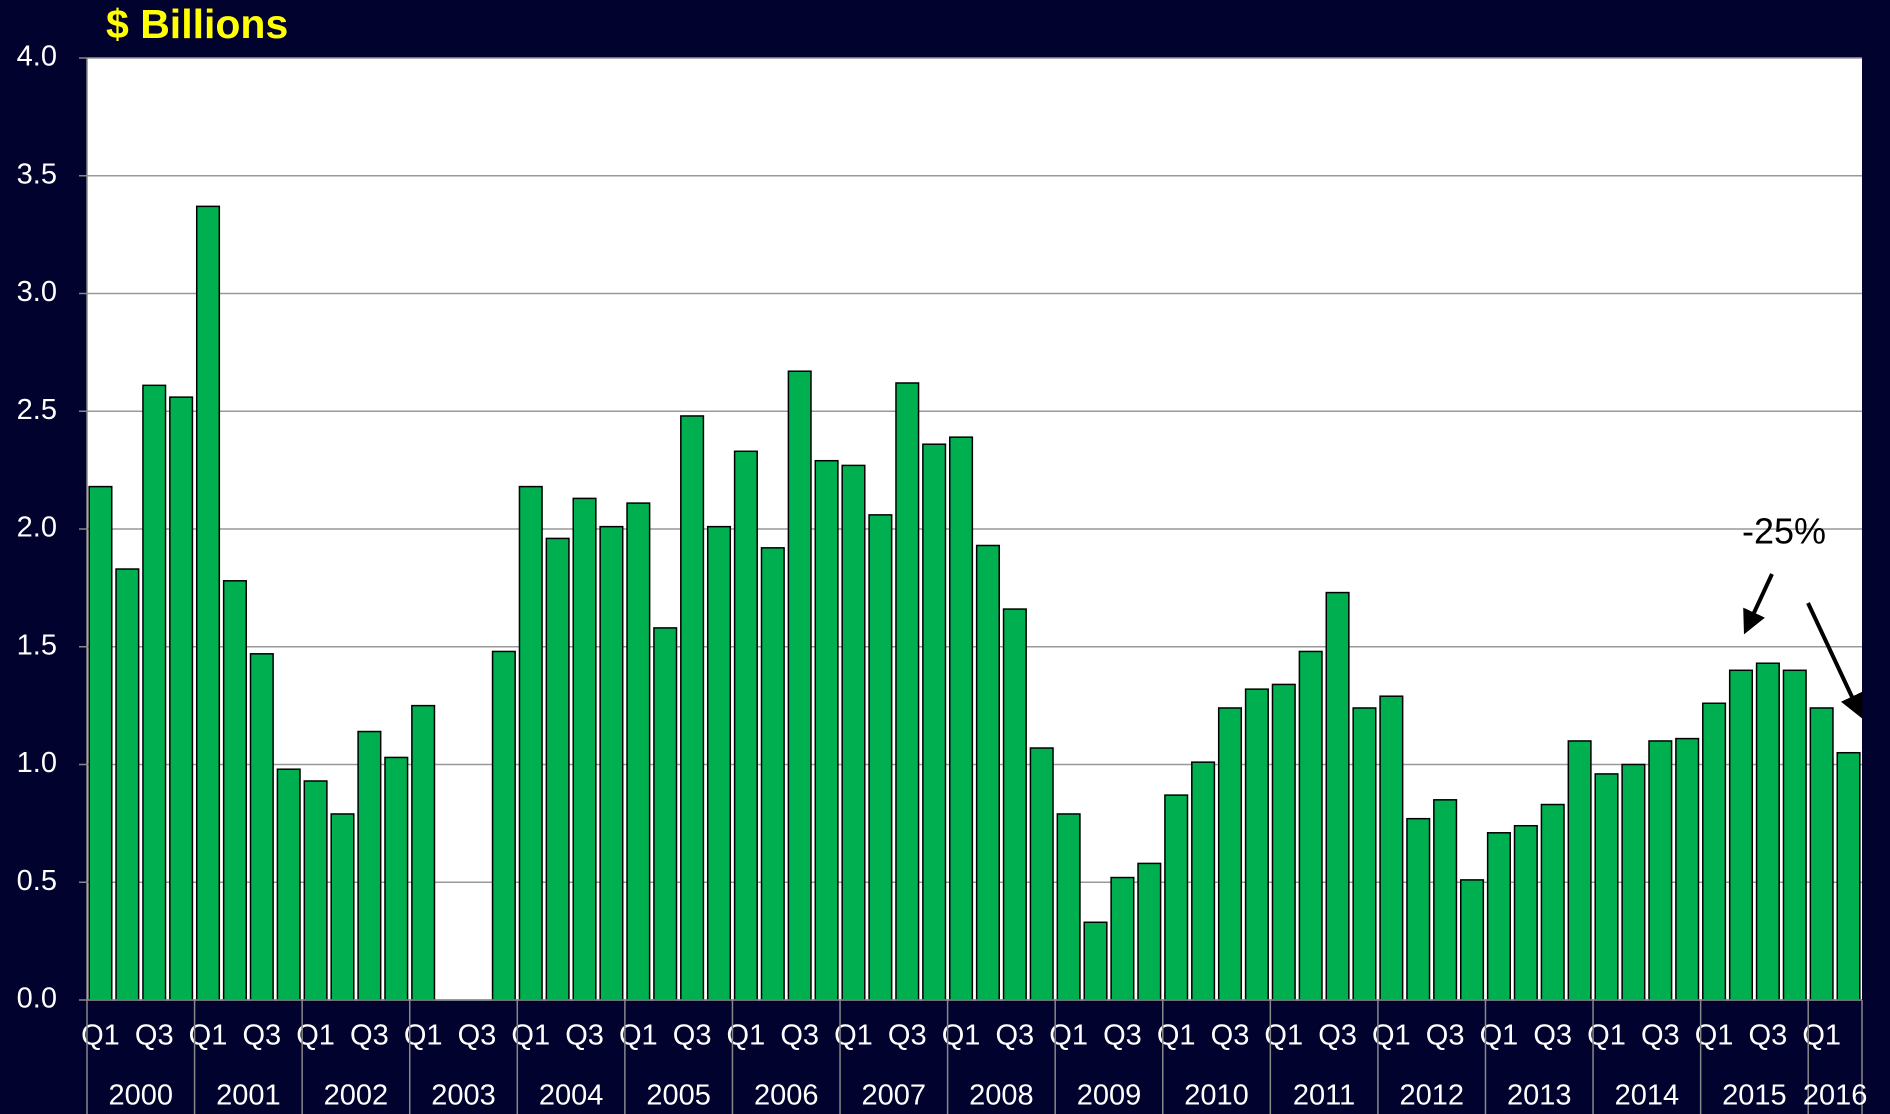 This screenshot has width=1890, height=1114. Describe the element at coordinates (1431, 1096) in the screenshot. I see `year-label: 2012` at that location.